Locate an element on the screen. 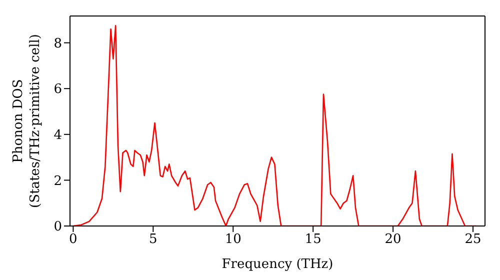 The height and width of the screenshot is (280, 500). y-tick-label: 4 is located at coordinates (58, 136).